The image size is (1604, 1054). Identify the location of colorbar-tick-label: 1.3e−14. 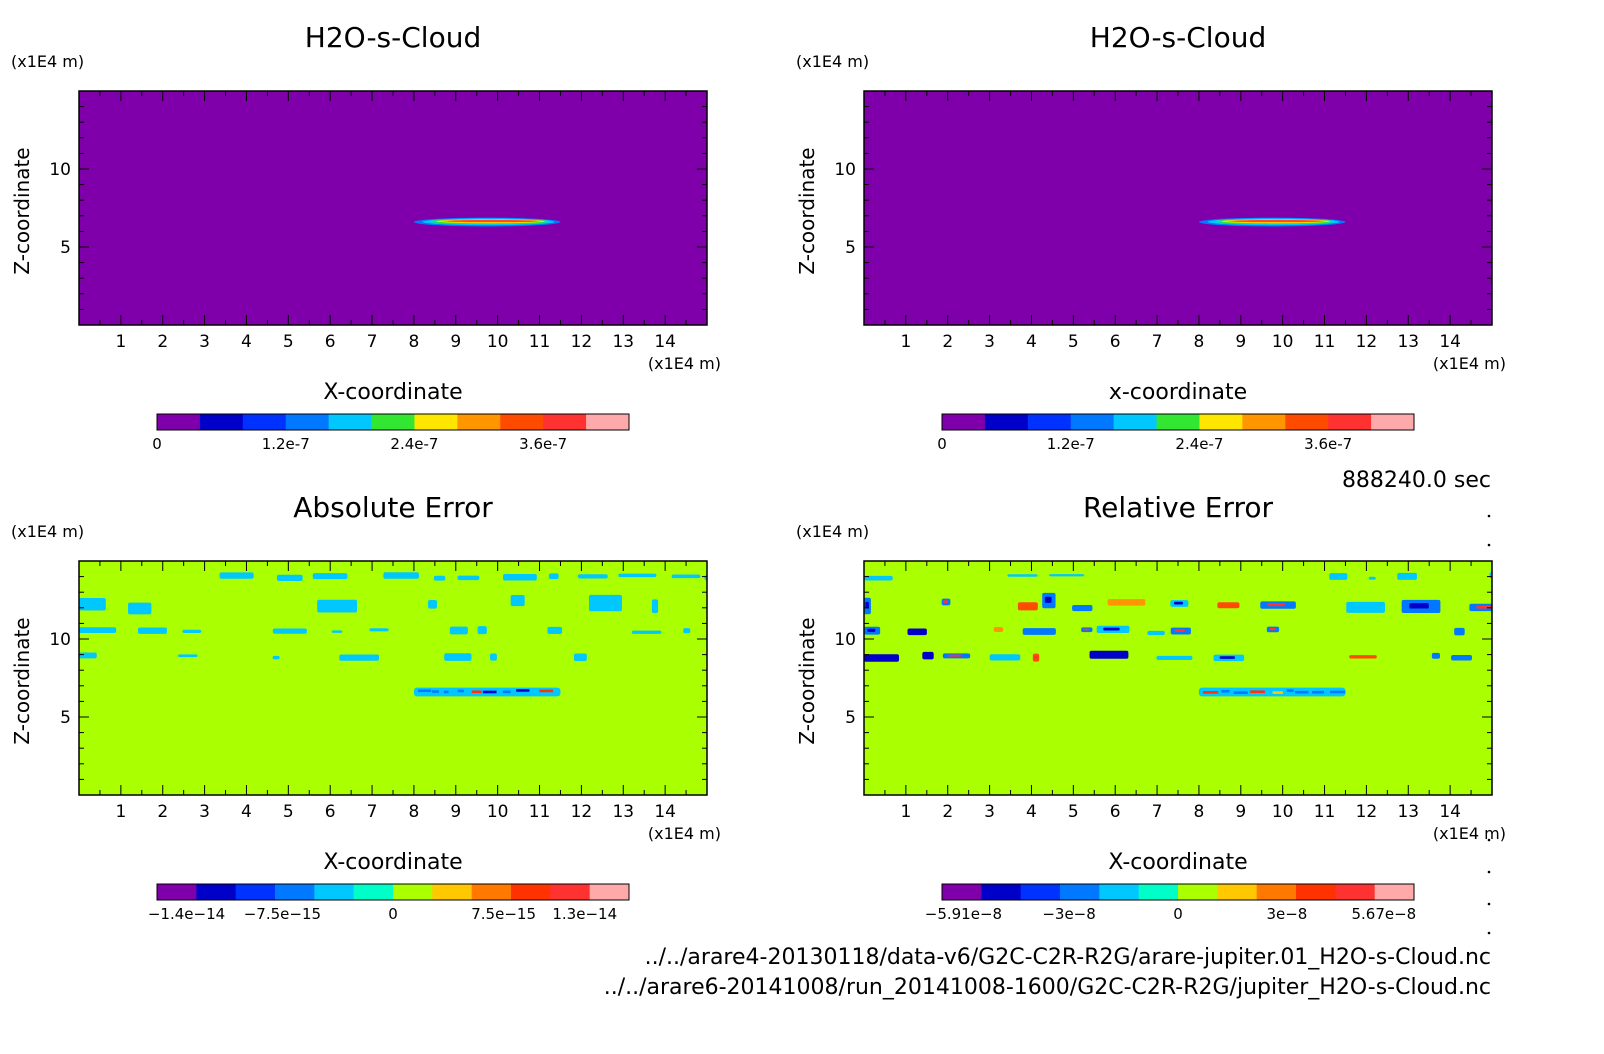
(584, 914).